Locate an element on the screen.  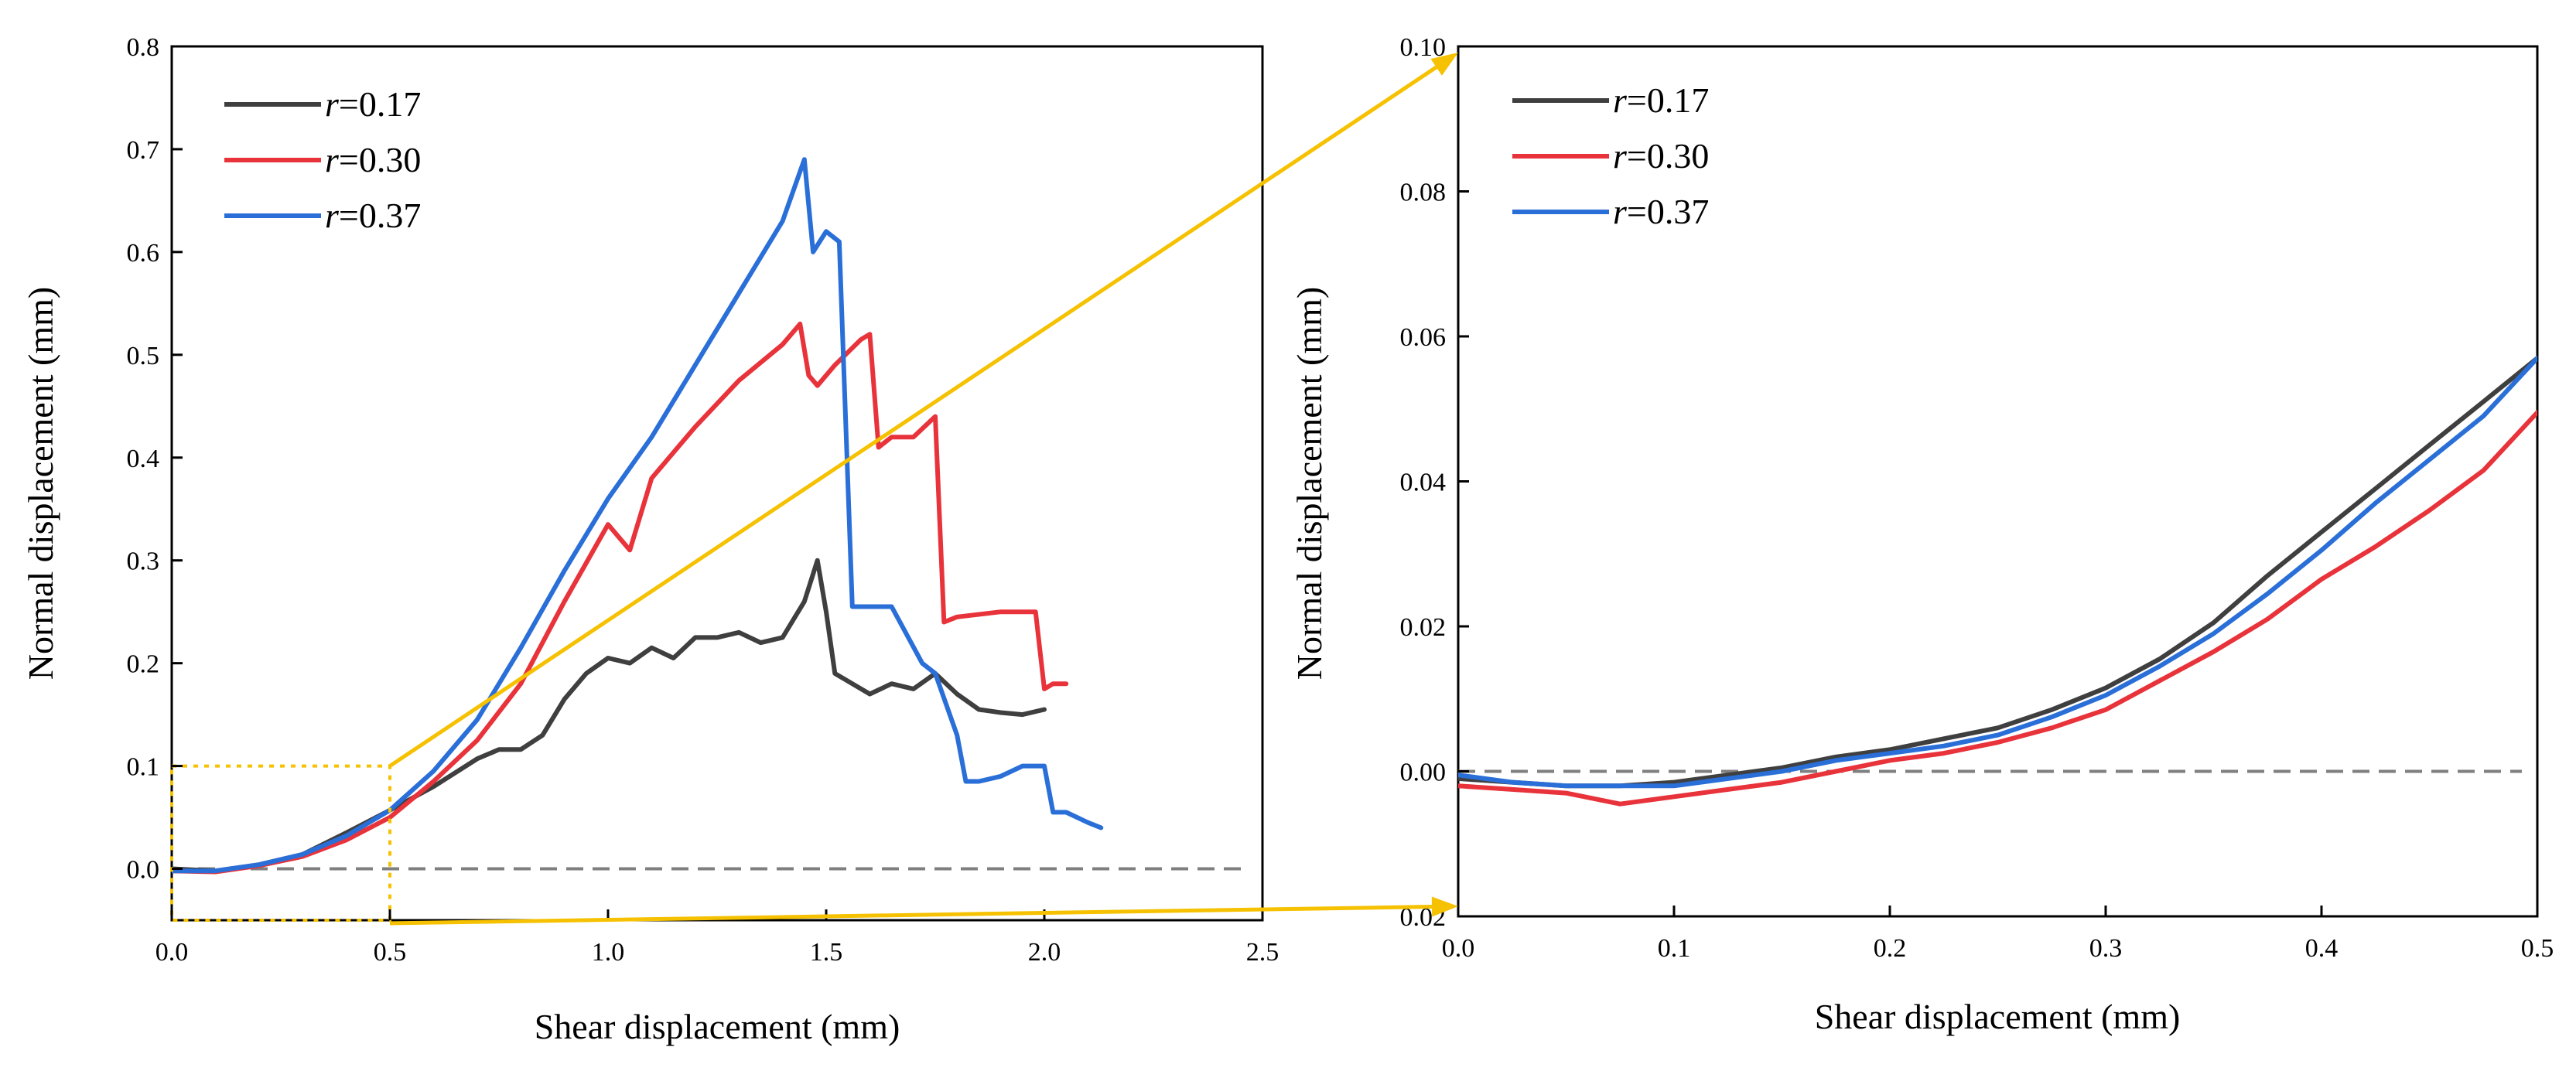
right-x-tick-label: 0.4 is located at coordinates (2322, 948).